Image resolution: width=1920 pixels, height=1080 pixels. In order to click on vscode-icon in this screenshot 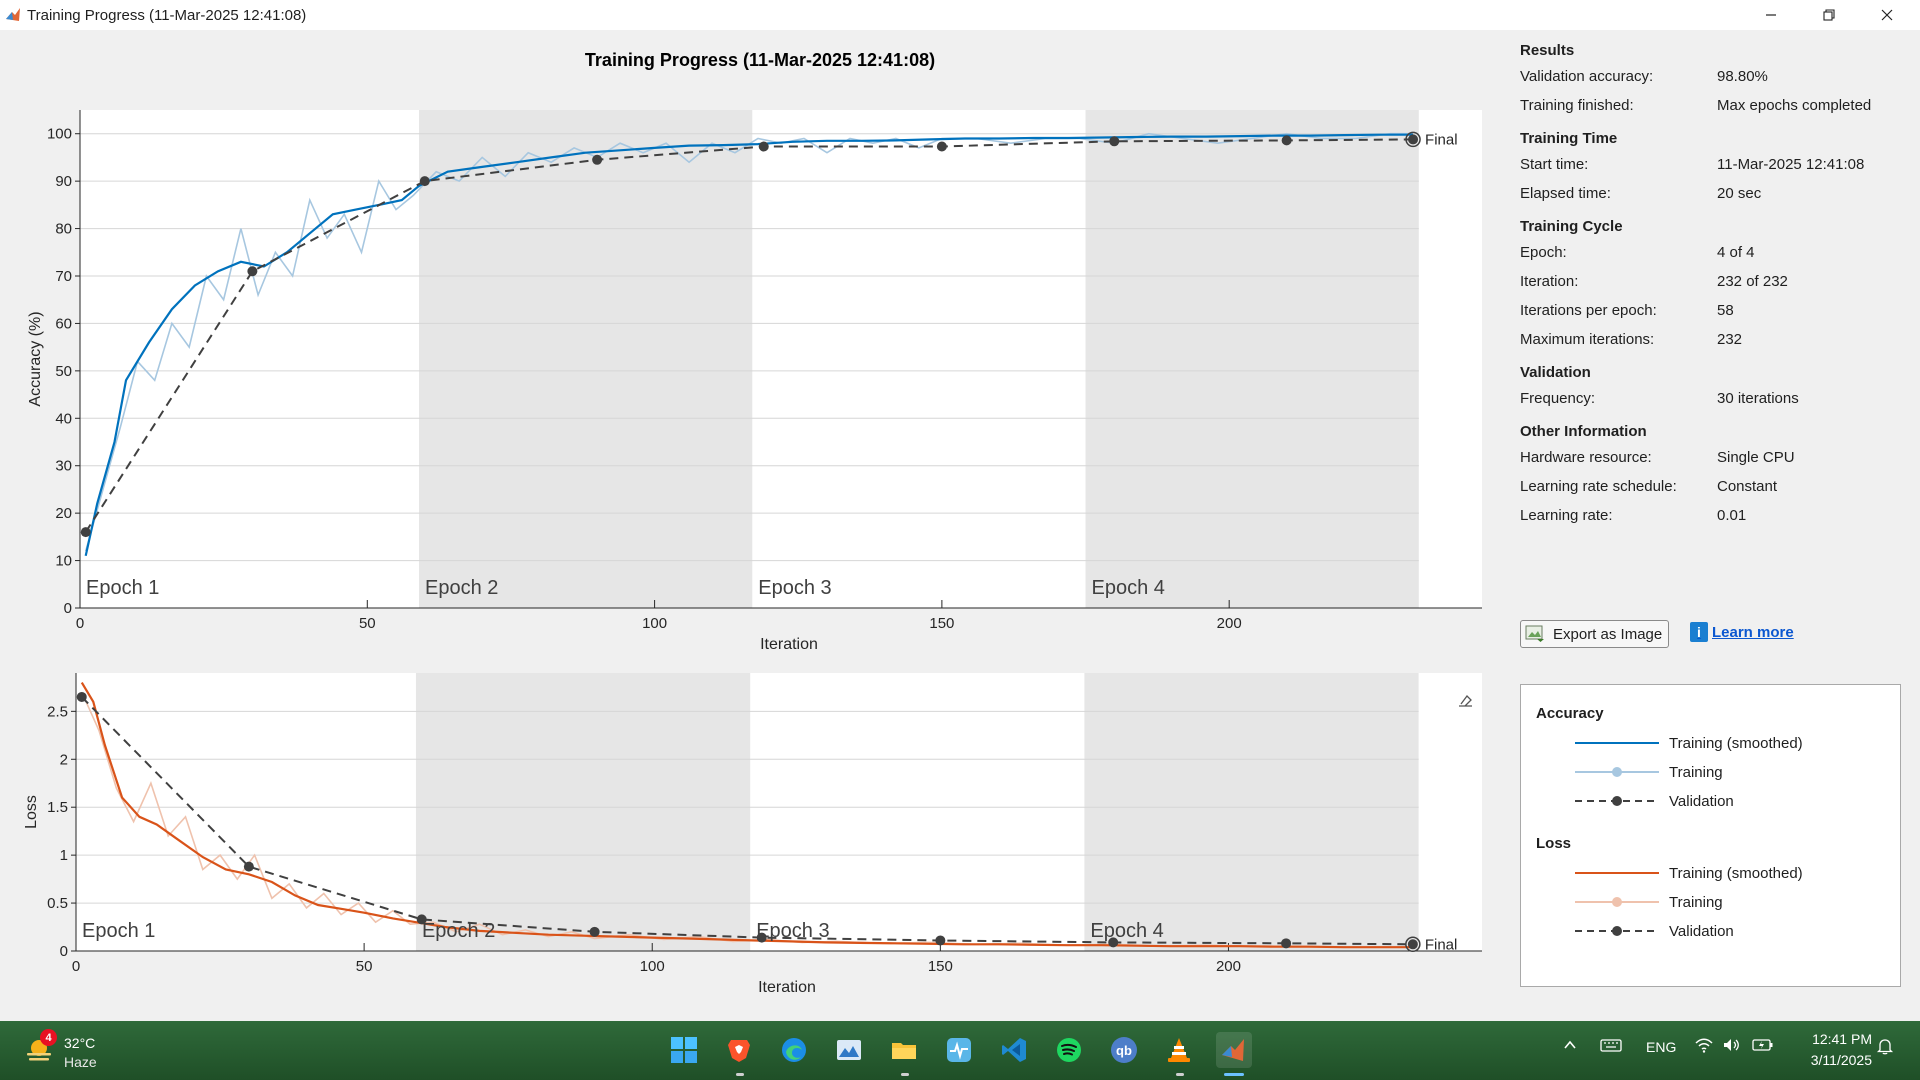, I will do `click(1014, 1050)`.